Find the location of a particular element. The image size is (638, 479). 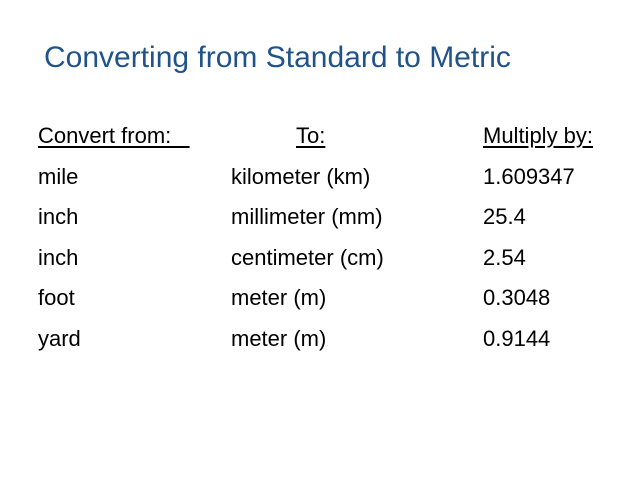

row-mile-to: kilometer (km) is located at coordinates (301, 176).